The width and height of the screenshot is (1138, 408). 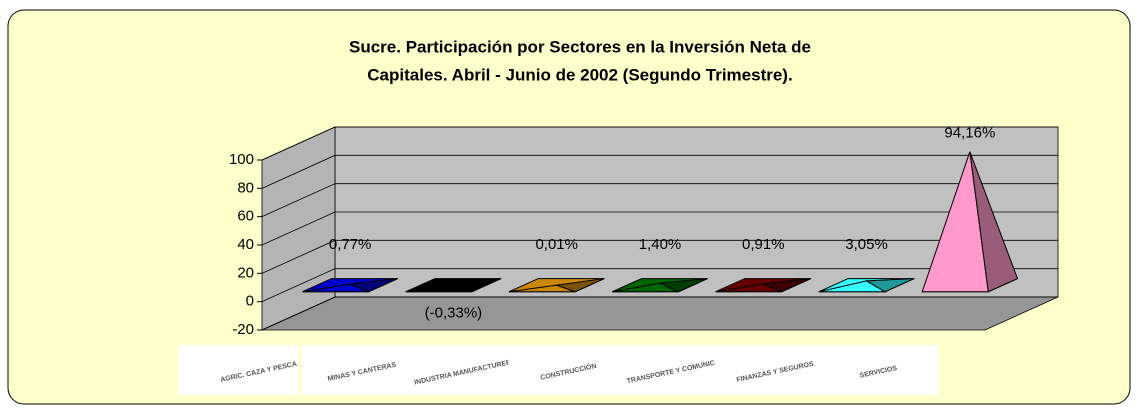 What do you see at coordinates (350, 244) in the screenshot?
I see `data-label: 0,77%` at bounding box center [350, 244].